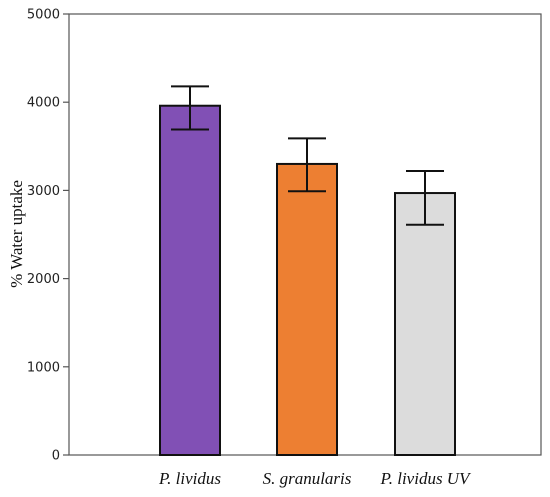 Image resolution: width=550 pixels, height=497 pixels. Describe the element at coordinates (43, 367) in the screenshot. I see `y-tick-label: 1000` at that location.